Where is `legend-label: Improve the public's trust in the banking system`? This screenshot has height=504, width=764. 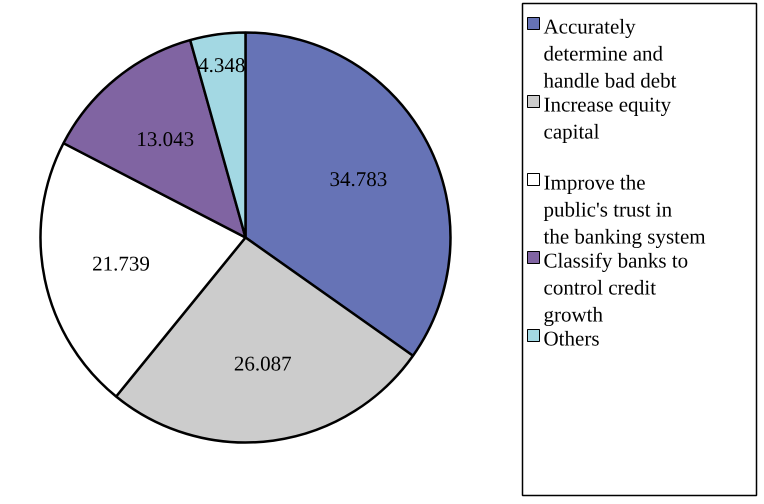 legend-label: Improve the public's trust in the banking system is located at coordinates (625, 209).